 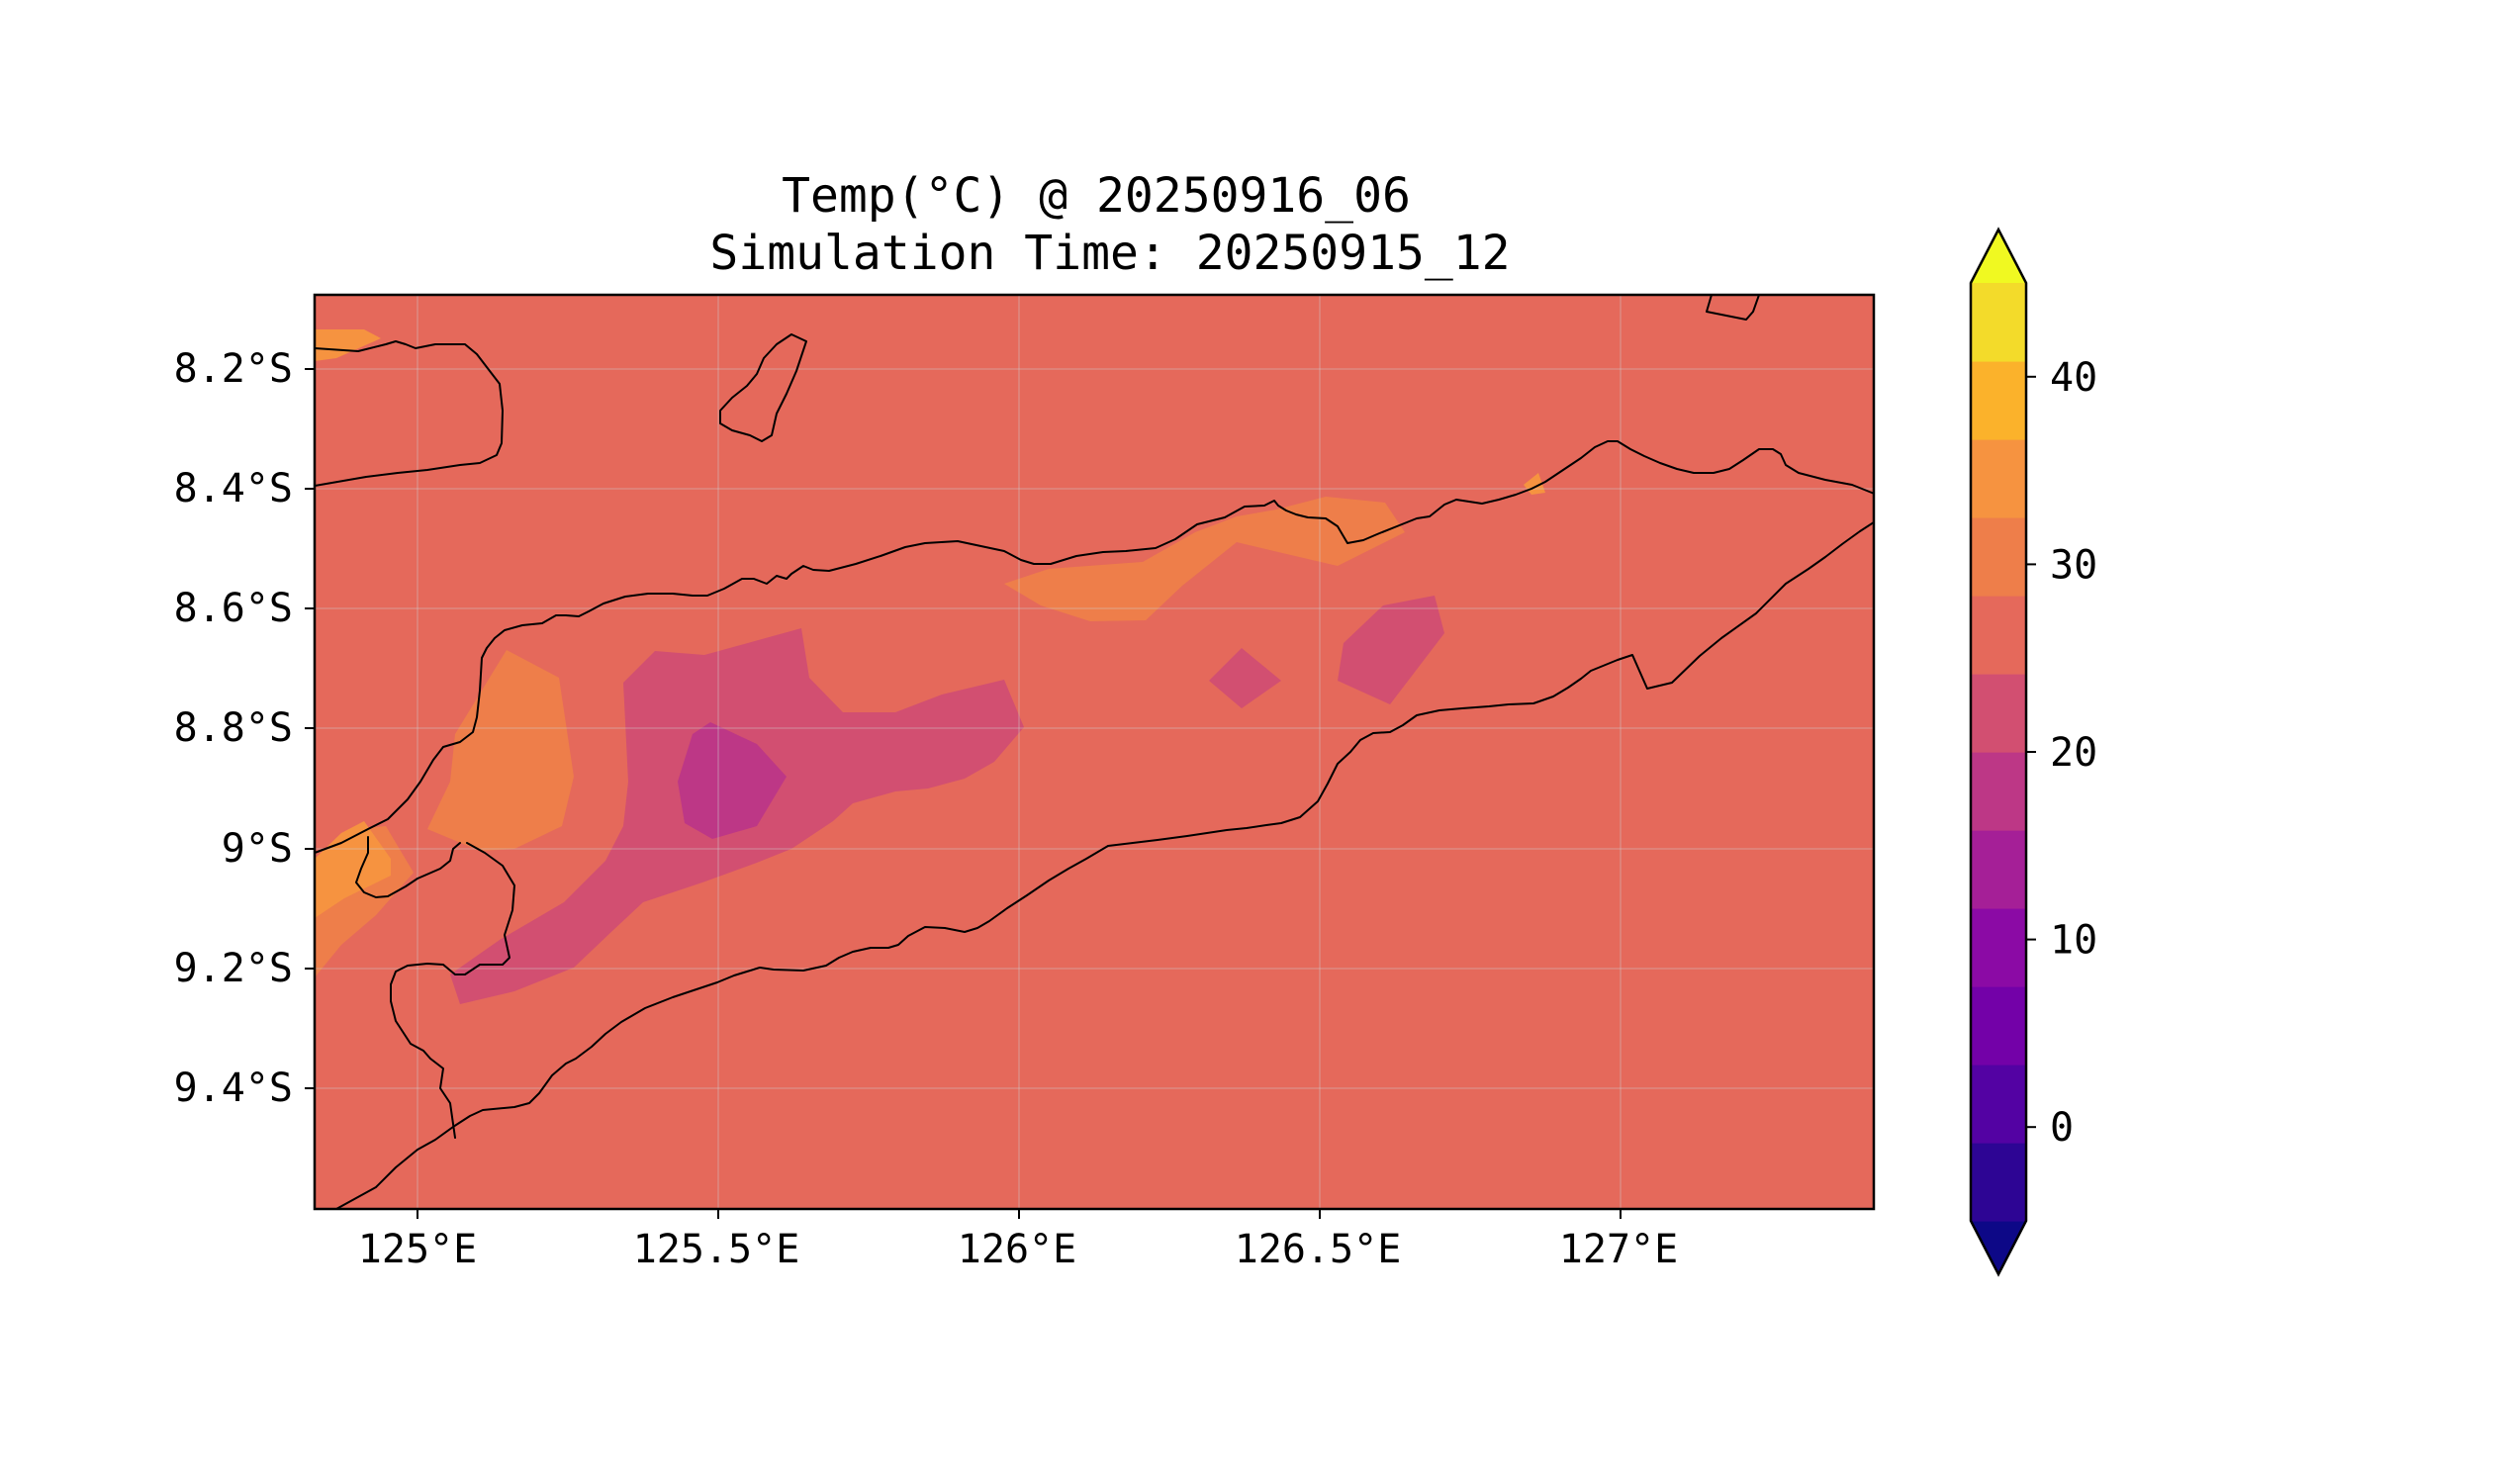 What do you see at coordinates (2073, 941) in the screenshot?
I see `colorbar-tick-label: 10` at bounding box center [2073, 941].